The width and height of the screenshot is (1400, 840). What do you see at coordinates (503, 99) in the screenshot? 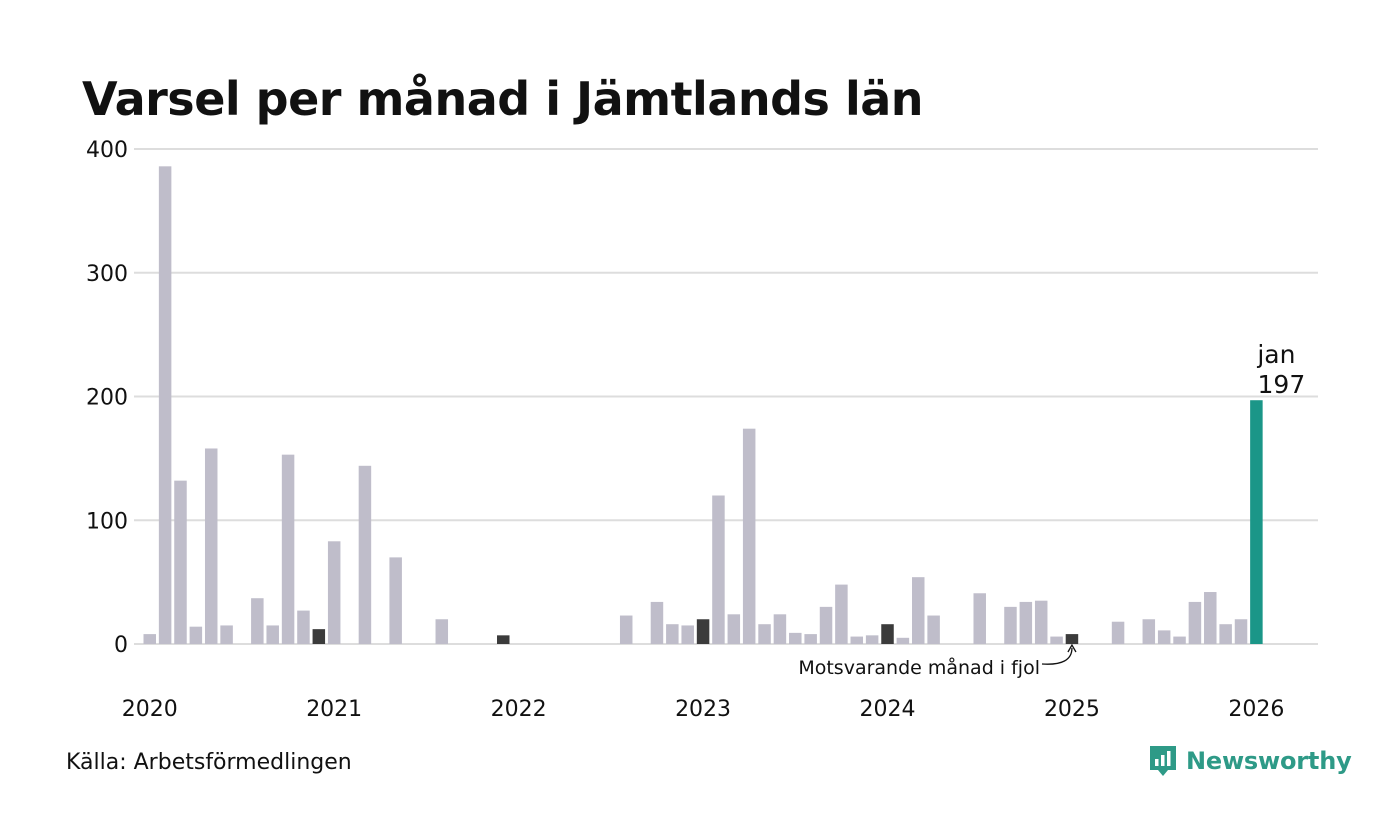
I see `chart-title: Varsel per månad i Jämtlands län` at bounding box center [503, 99].